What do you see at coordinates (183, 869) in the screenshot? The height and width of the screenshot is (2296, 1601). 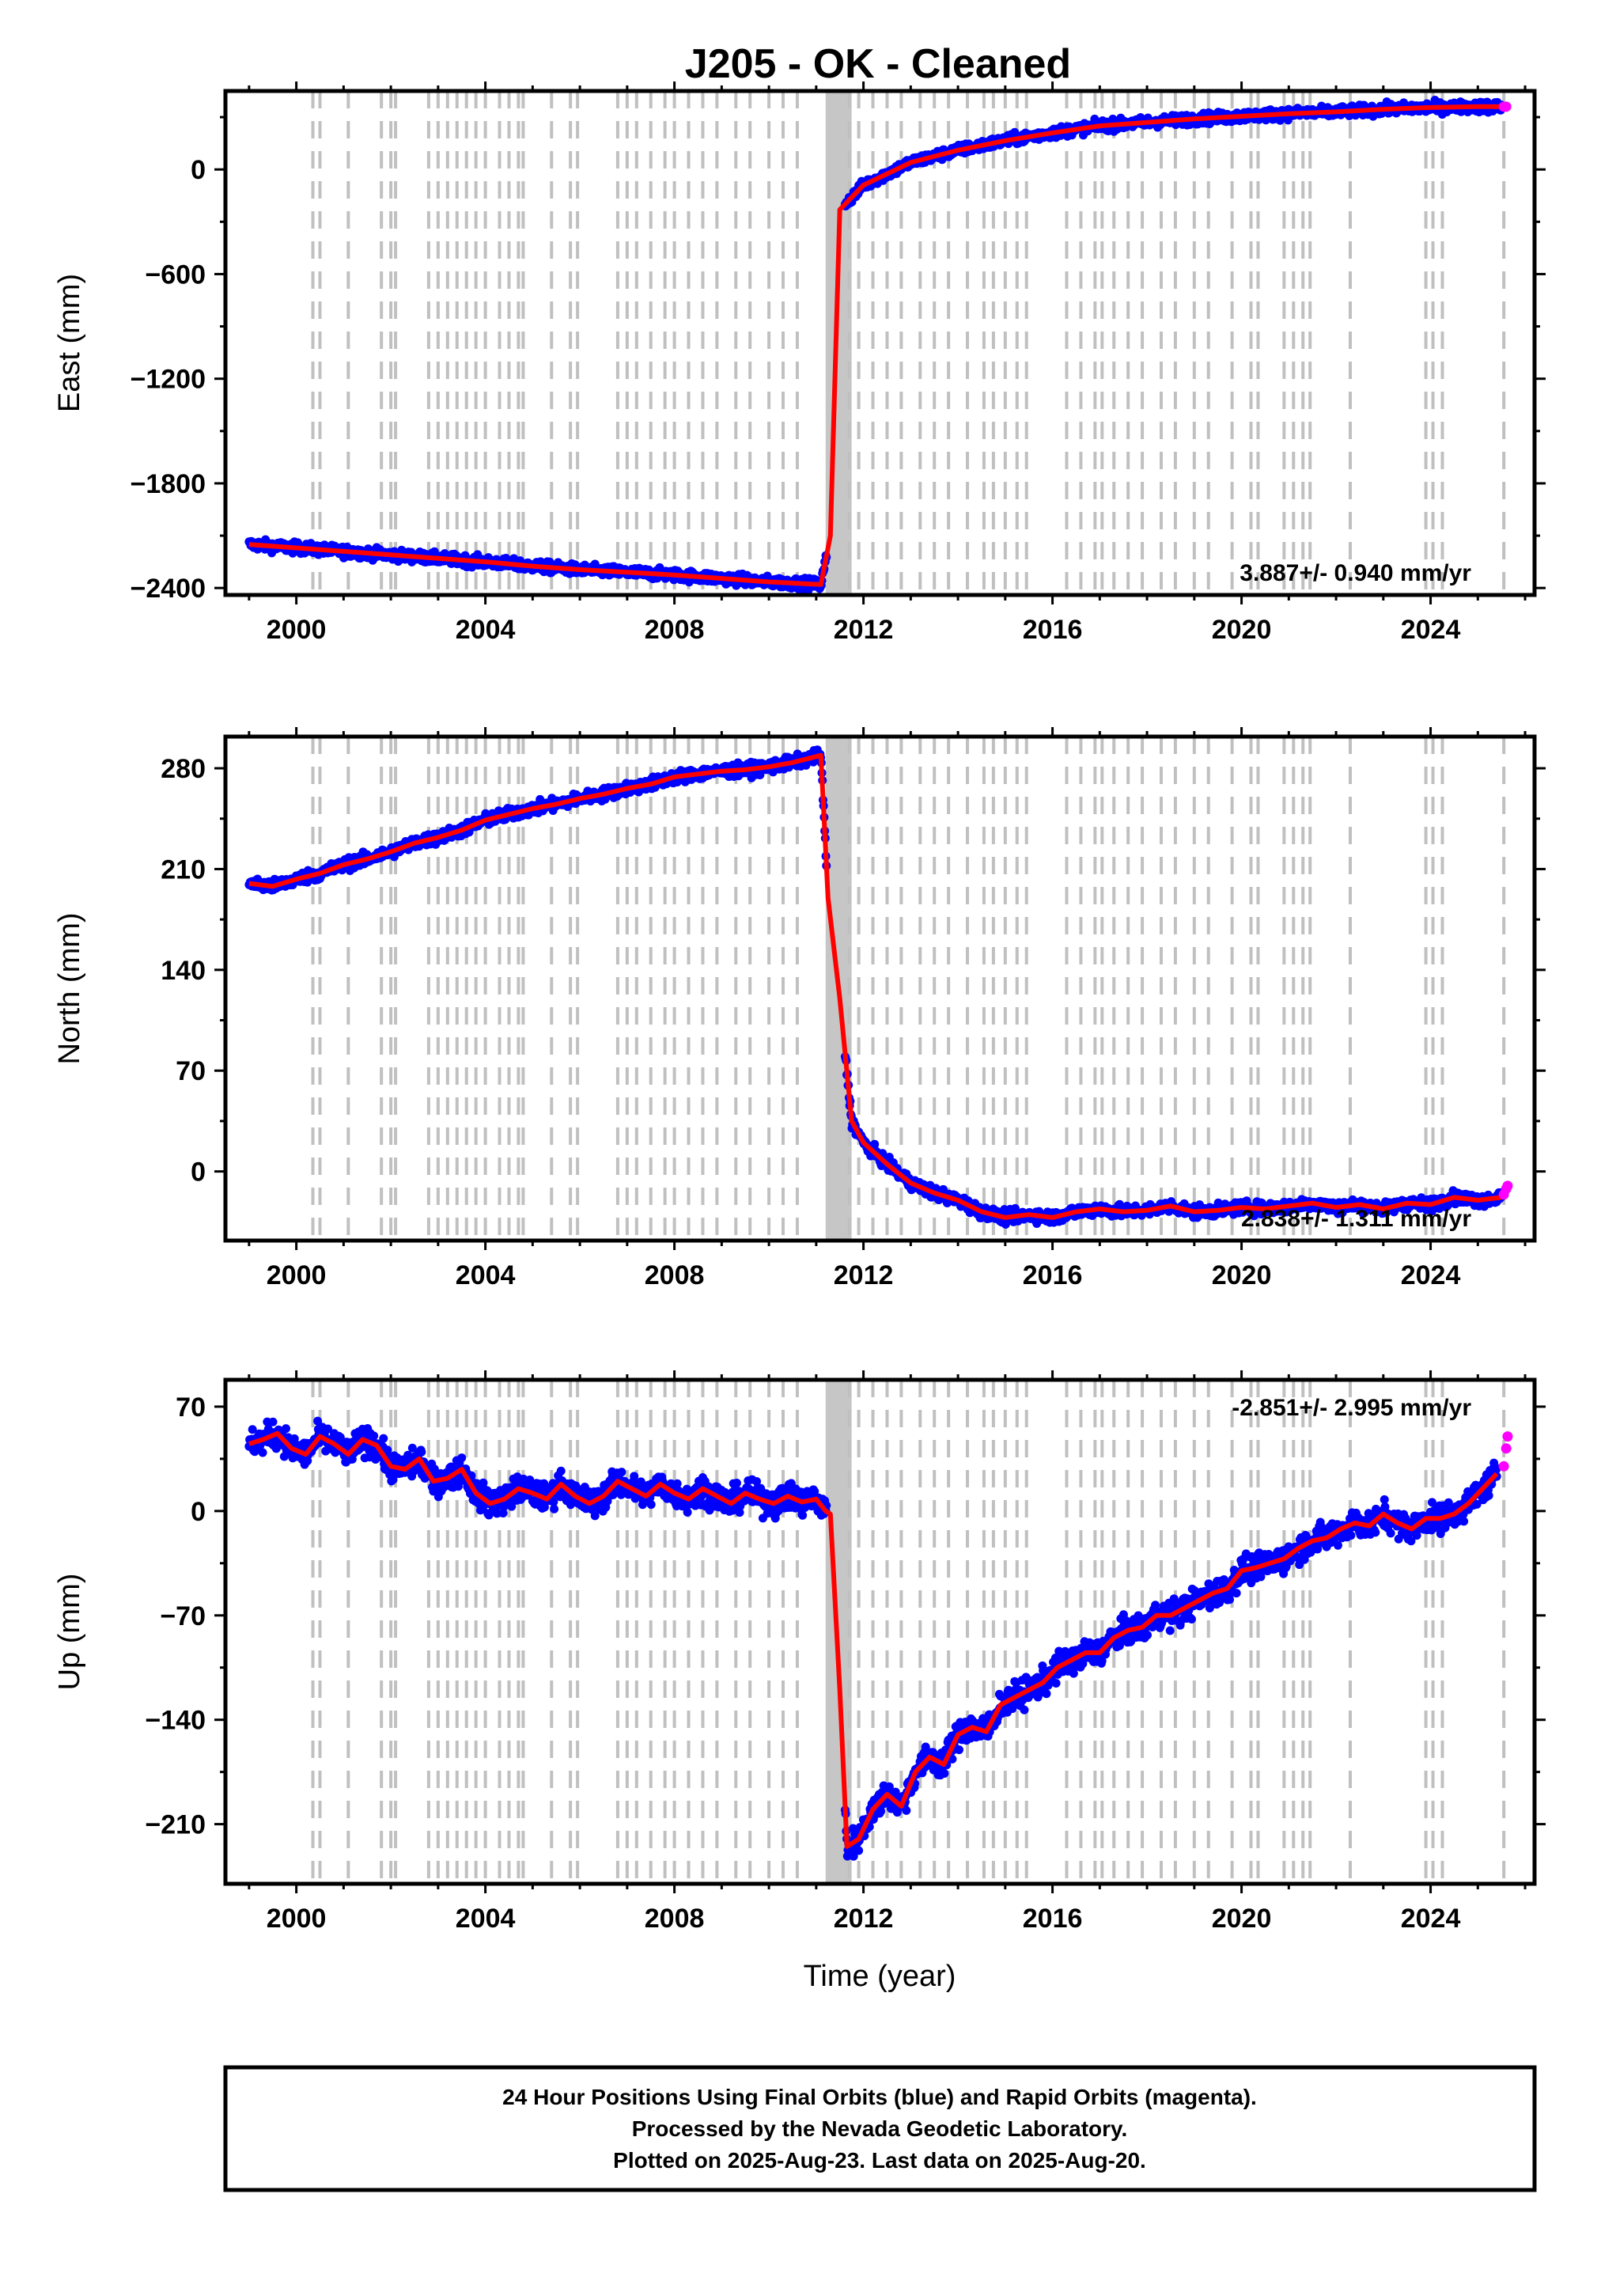 I see `y-tick-label: 210` at bounding box center [183, 869].